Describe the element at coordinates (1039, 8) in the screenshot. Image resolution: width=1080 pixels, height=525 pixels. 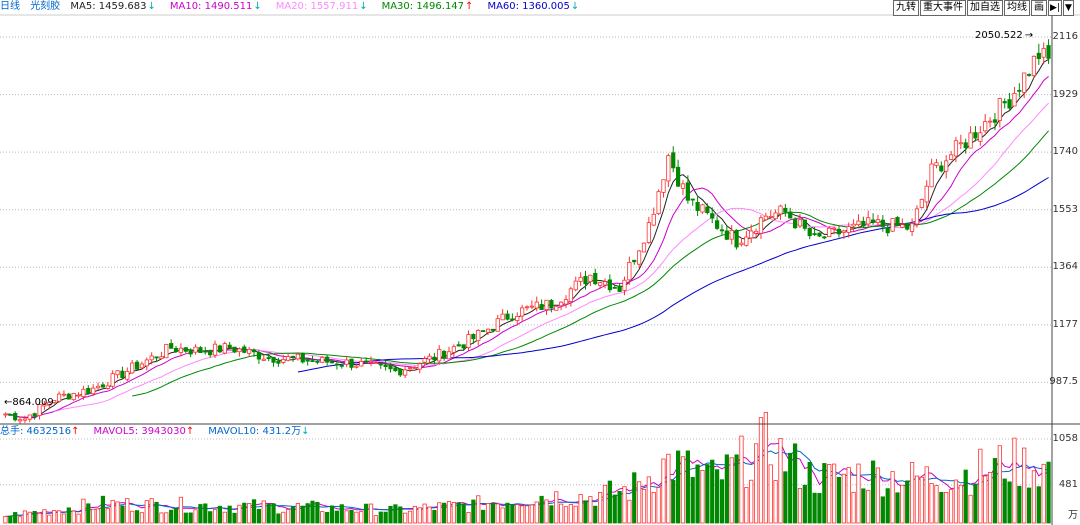
I see `toolbar-button-4: 画` at that location.